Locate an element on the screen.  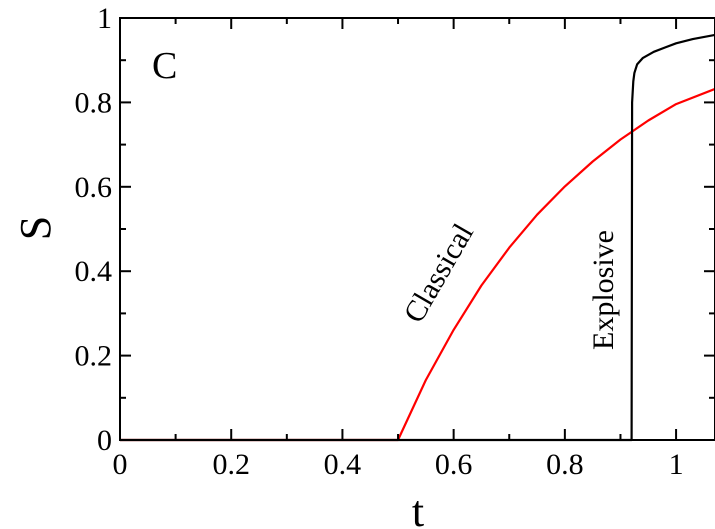
y-tick-label: 1 is located at coordinates (104, 18).